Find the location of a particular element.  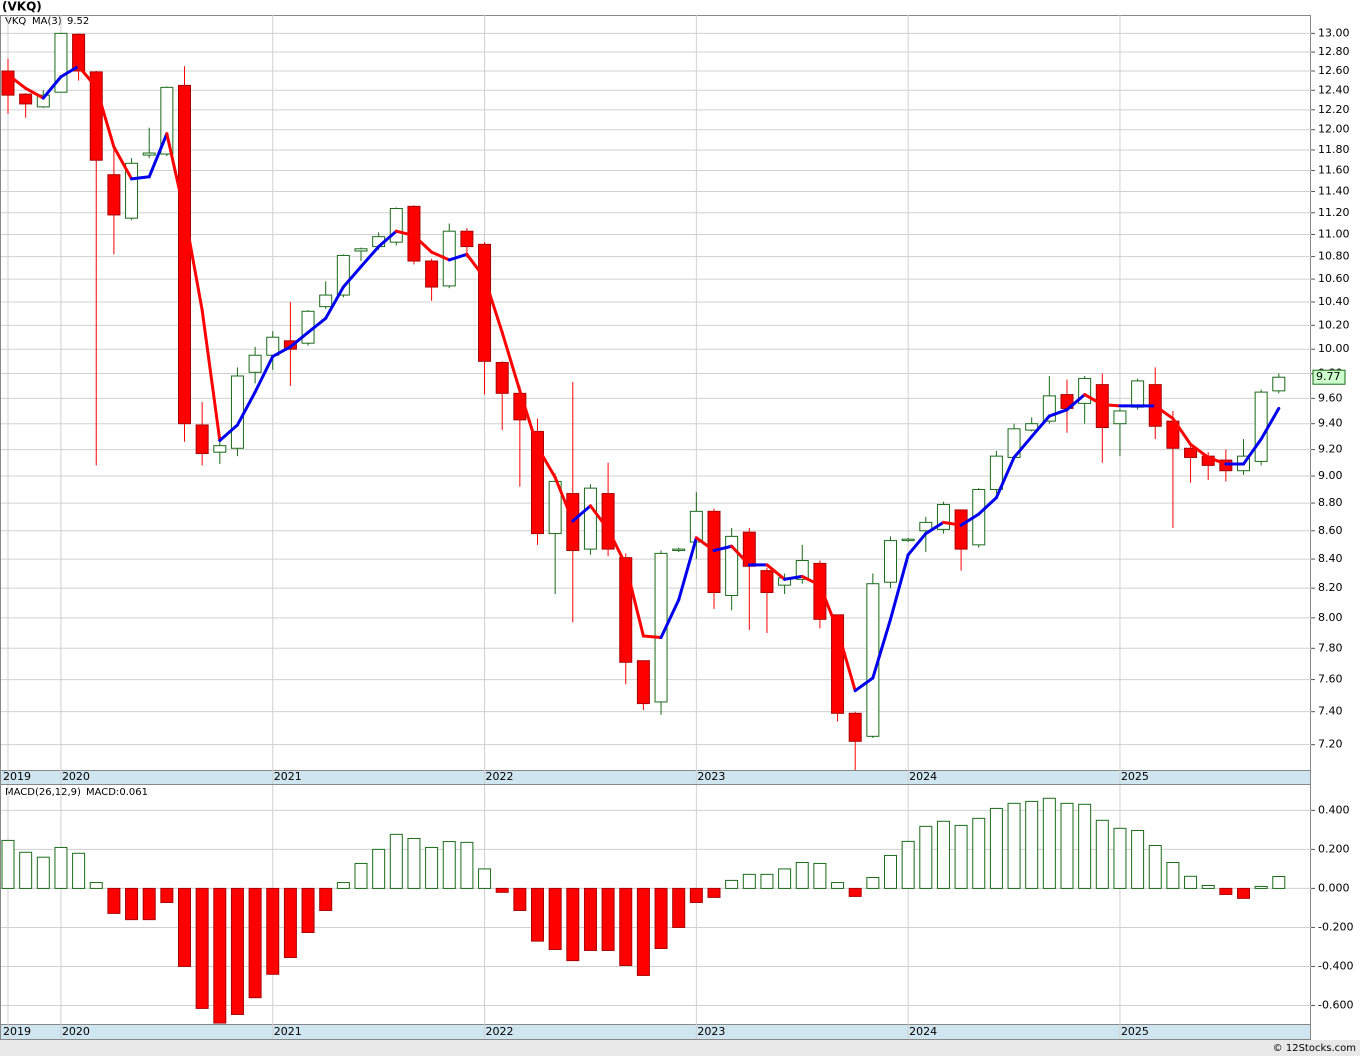

y-tick-label: 11.20 is located at coordinates (1334, 212).